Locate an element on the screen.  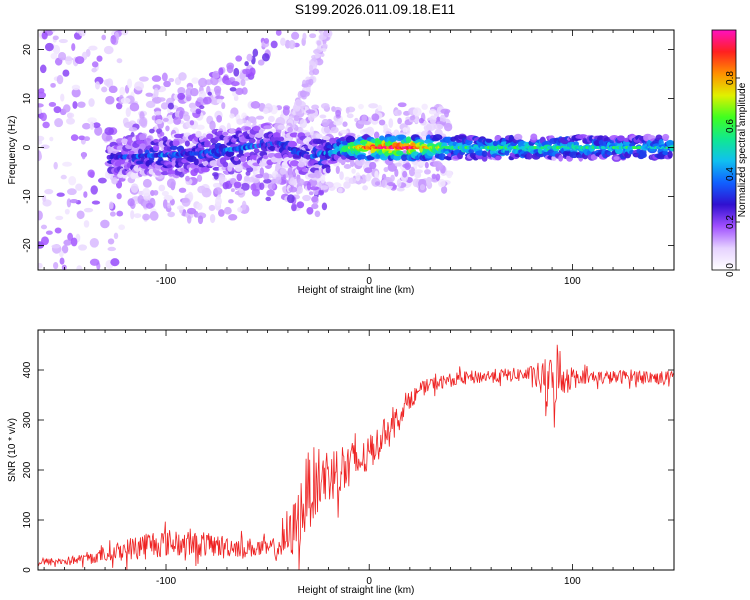
colorbar-tick-label: 0.2 is located at coordinates (730, 222).